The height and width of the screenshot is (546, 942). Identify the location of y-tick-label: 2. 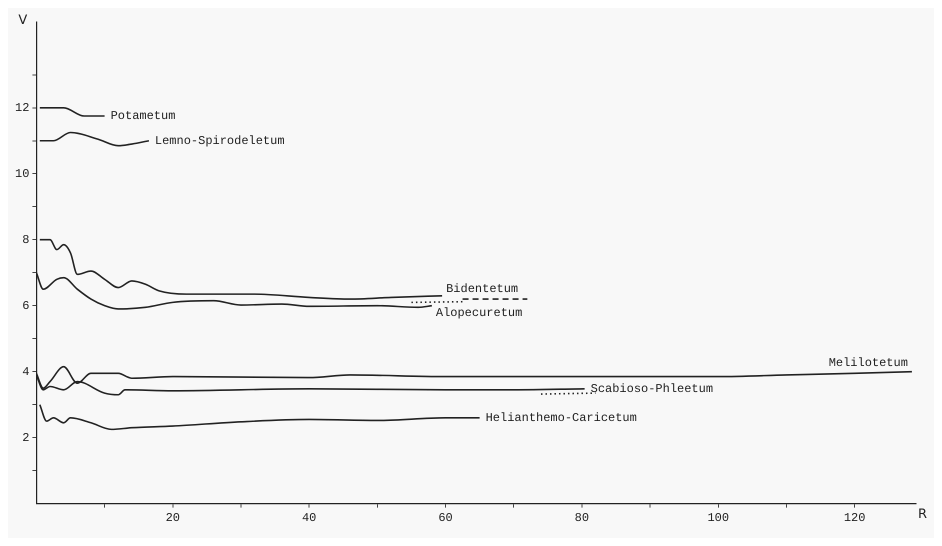
(26, 437).